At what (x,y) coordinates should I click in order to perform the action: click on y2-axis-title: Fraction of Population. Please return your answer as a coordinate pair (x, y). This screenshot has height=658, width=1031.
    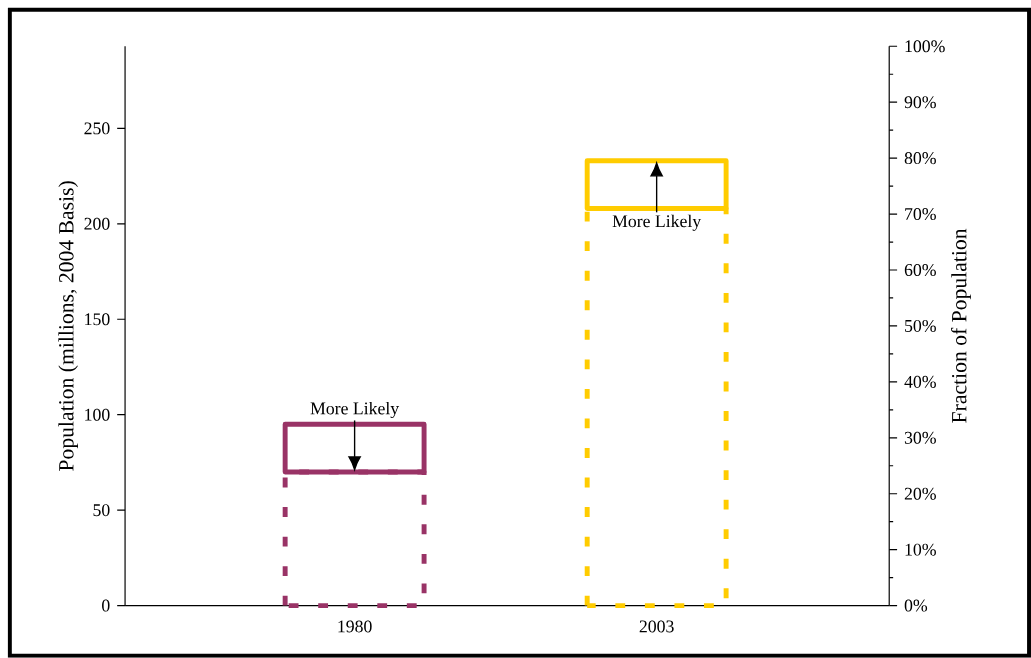
    Looking at the image, I should click on (961, 325).